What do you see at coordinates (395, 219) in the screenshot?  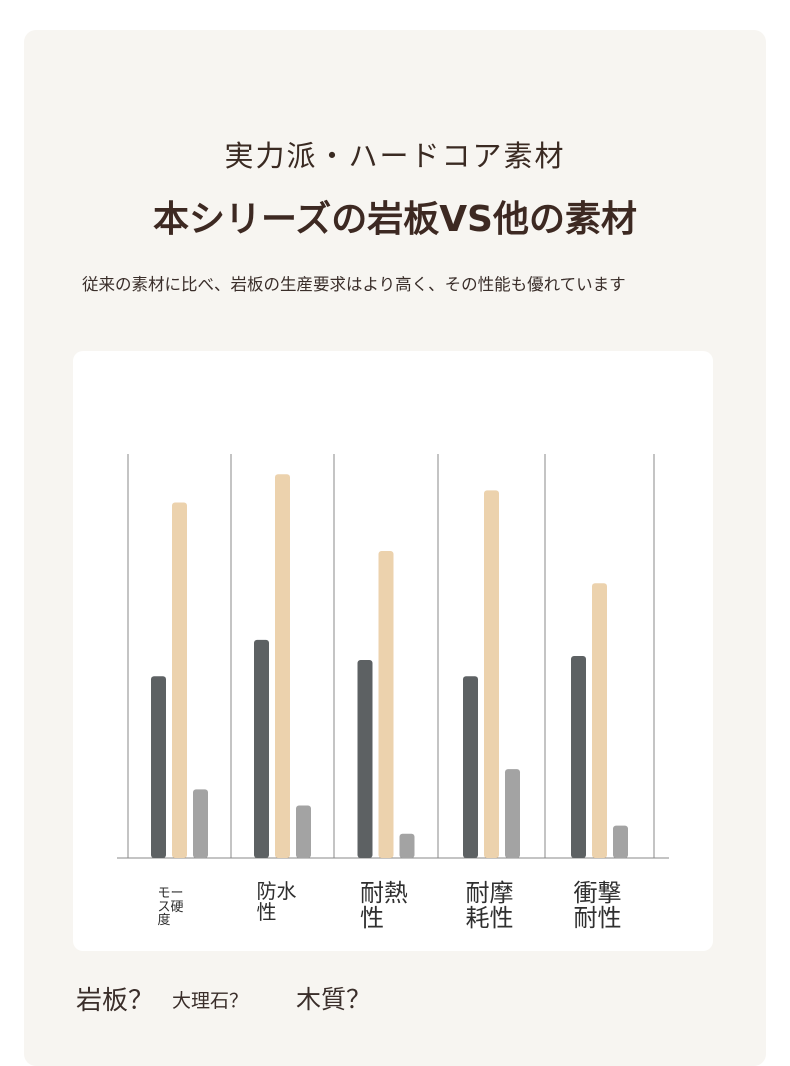 I see `page-title: 本シリーズの岩板VS他の素材` at bounding box center [395, 219].